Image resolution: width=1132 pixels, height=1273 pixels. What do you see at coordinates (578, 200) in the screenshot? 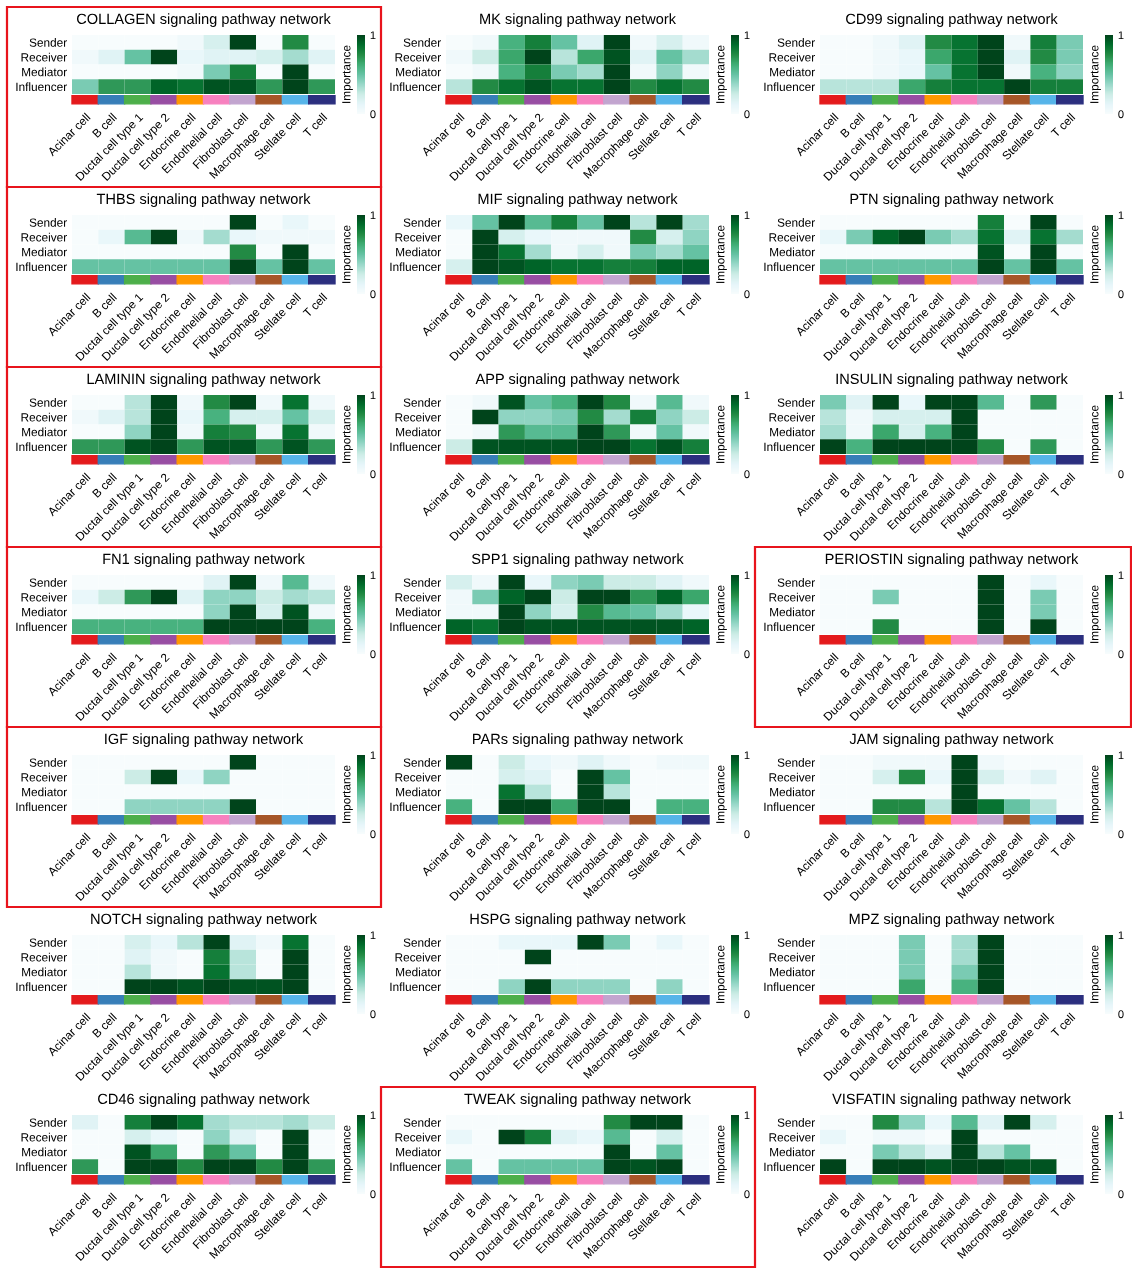
I see `chart-title: MIF signaling pathway network` at bounding box center [578, 200].